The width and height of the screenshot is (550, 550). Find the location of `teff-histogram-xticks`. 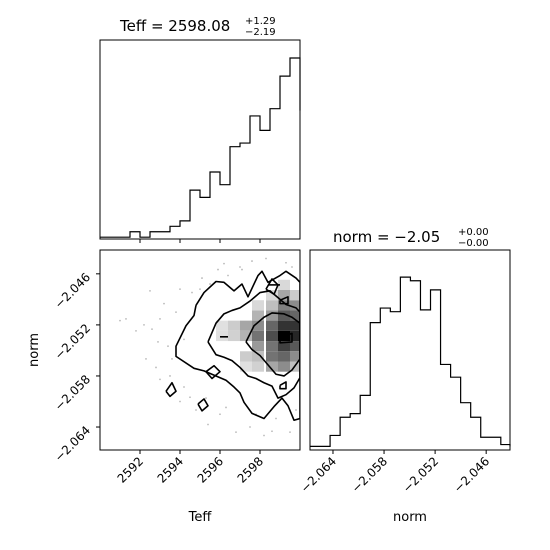

teff-histogram-xticks is located at coordinates (200, 241).